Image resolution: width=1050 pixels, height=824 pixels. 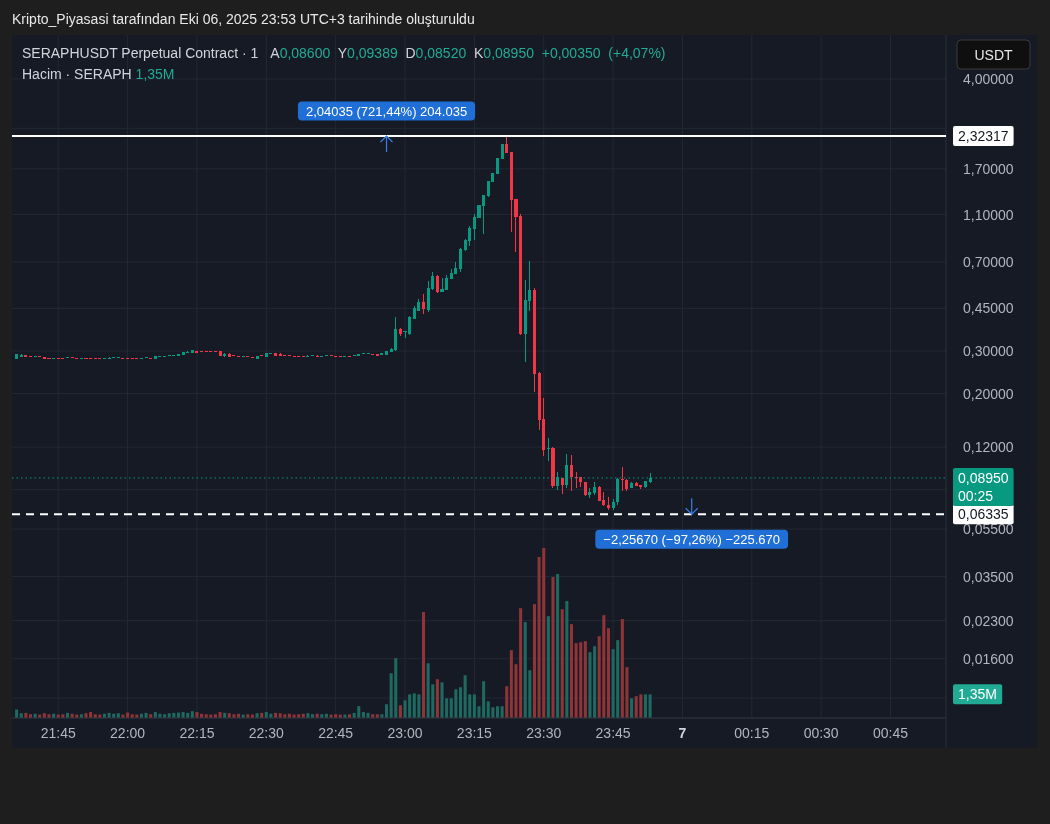 I want to click on y-tick-label: 0,01600, so click(x=988, y=658).